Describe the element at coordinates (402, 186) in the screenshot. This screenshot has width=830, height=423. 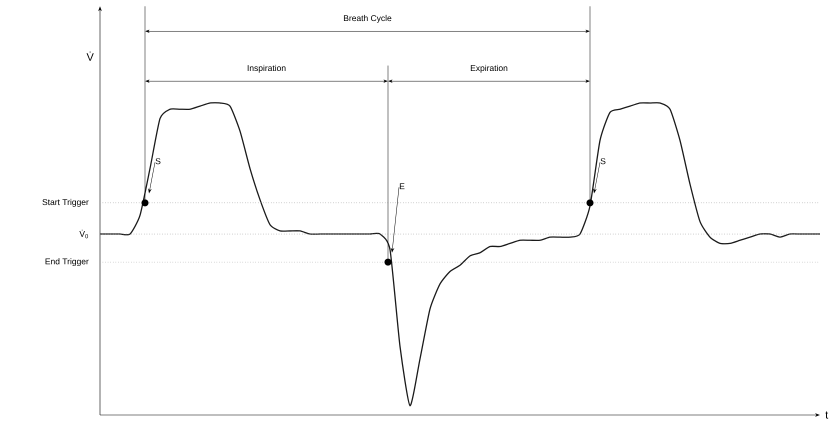
I see `annotation: E` at that location.